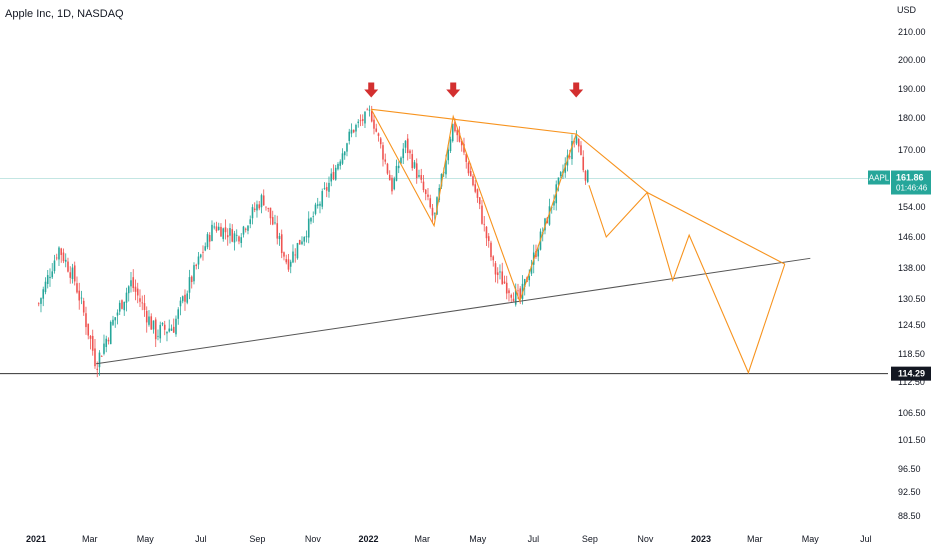 The width and height of the screenshot is (932, 555). Describe the element at coordinates (578, 186) in the screenshot. I see `descending-trendline` at that location.